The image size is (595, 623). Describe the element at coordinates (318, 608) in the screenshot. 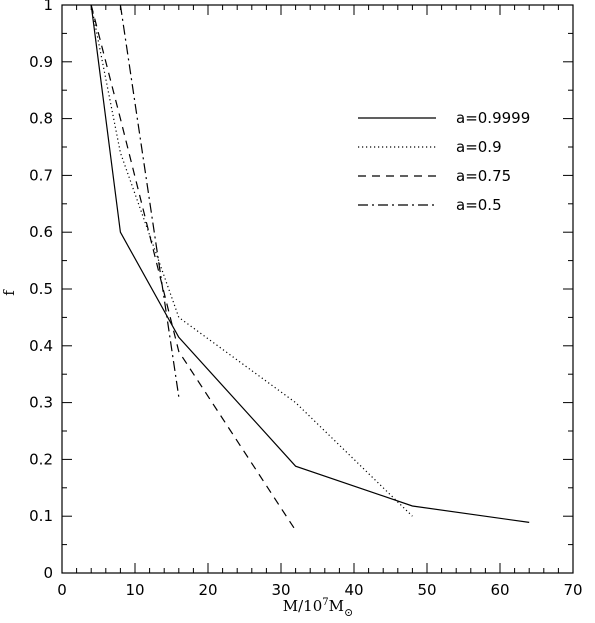

I see `x-axis-label: M/107M⊙` at that location.